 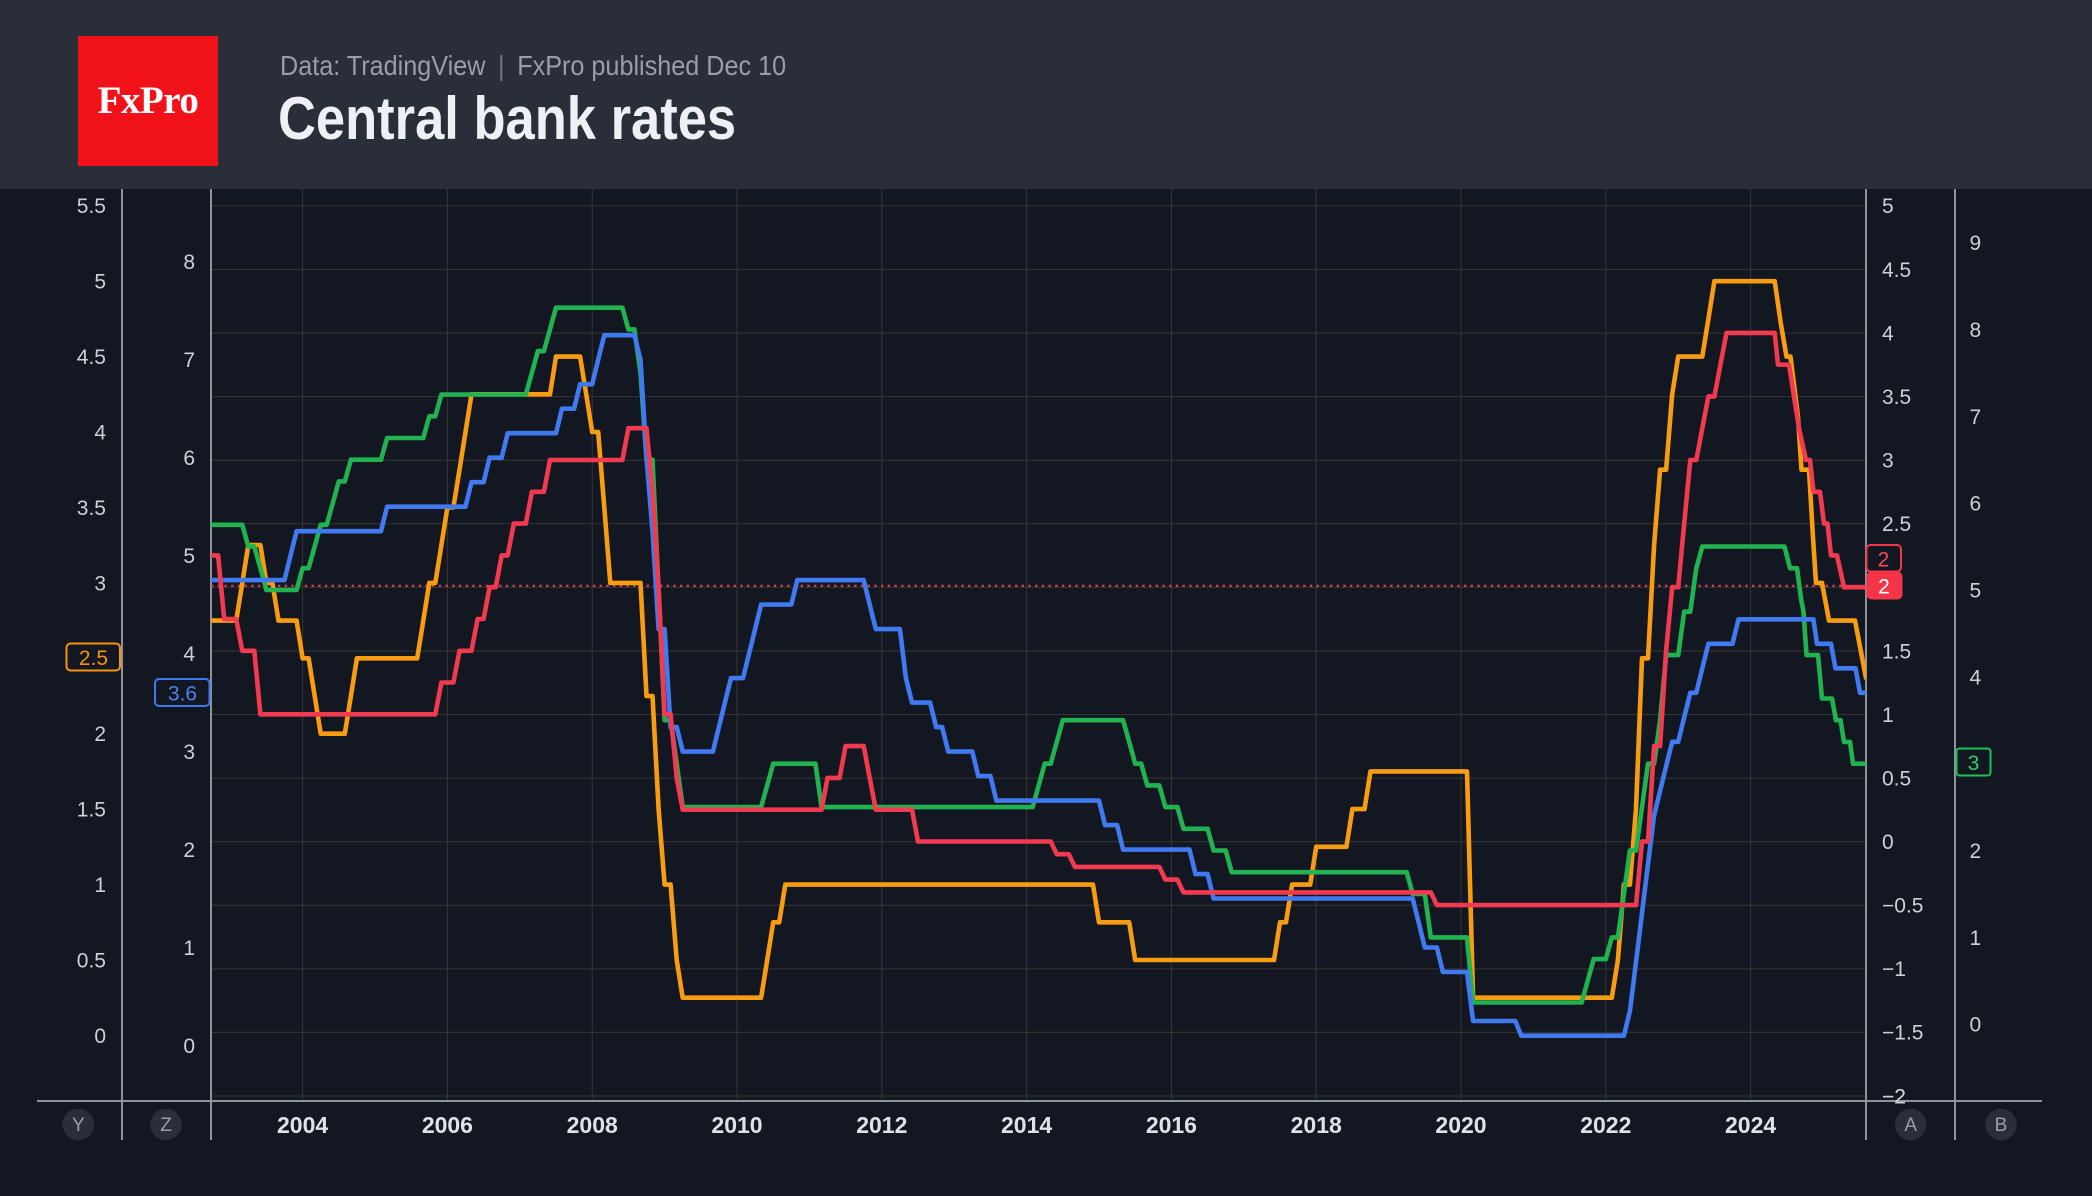 What do you see at coordinates (592, 1125) in the screenshot?
I see `svg-text: 2008` at bounding box center [592, 1125].